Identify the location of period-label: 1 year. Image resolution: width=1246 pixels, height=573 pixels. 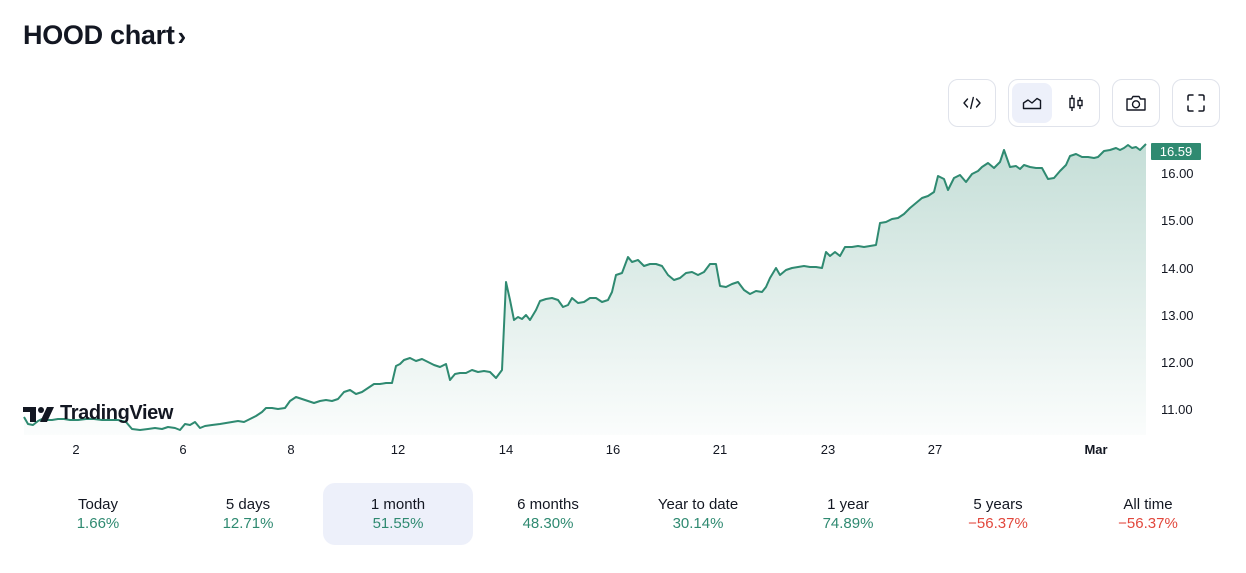
(848, 504).